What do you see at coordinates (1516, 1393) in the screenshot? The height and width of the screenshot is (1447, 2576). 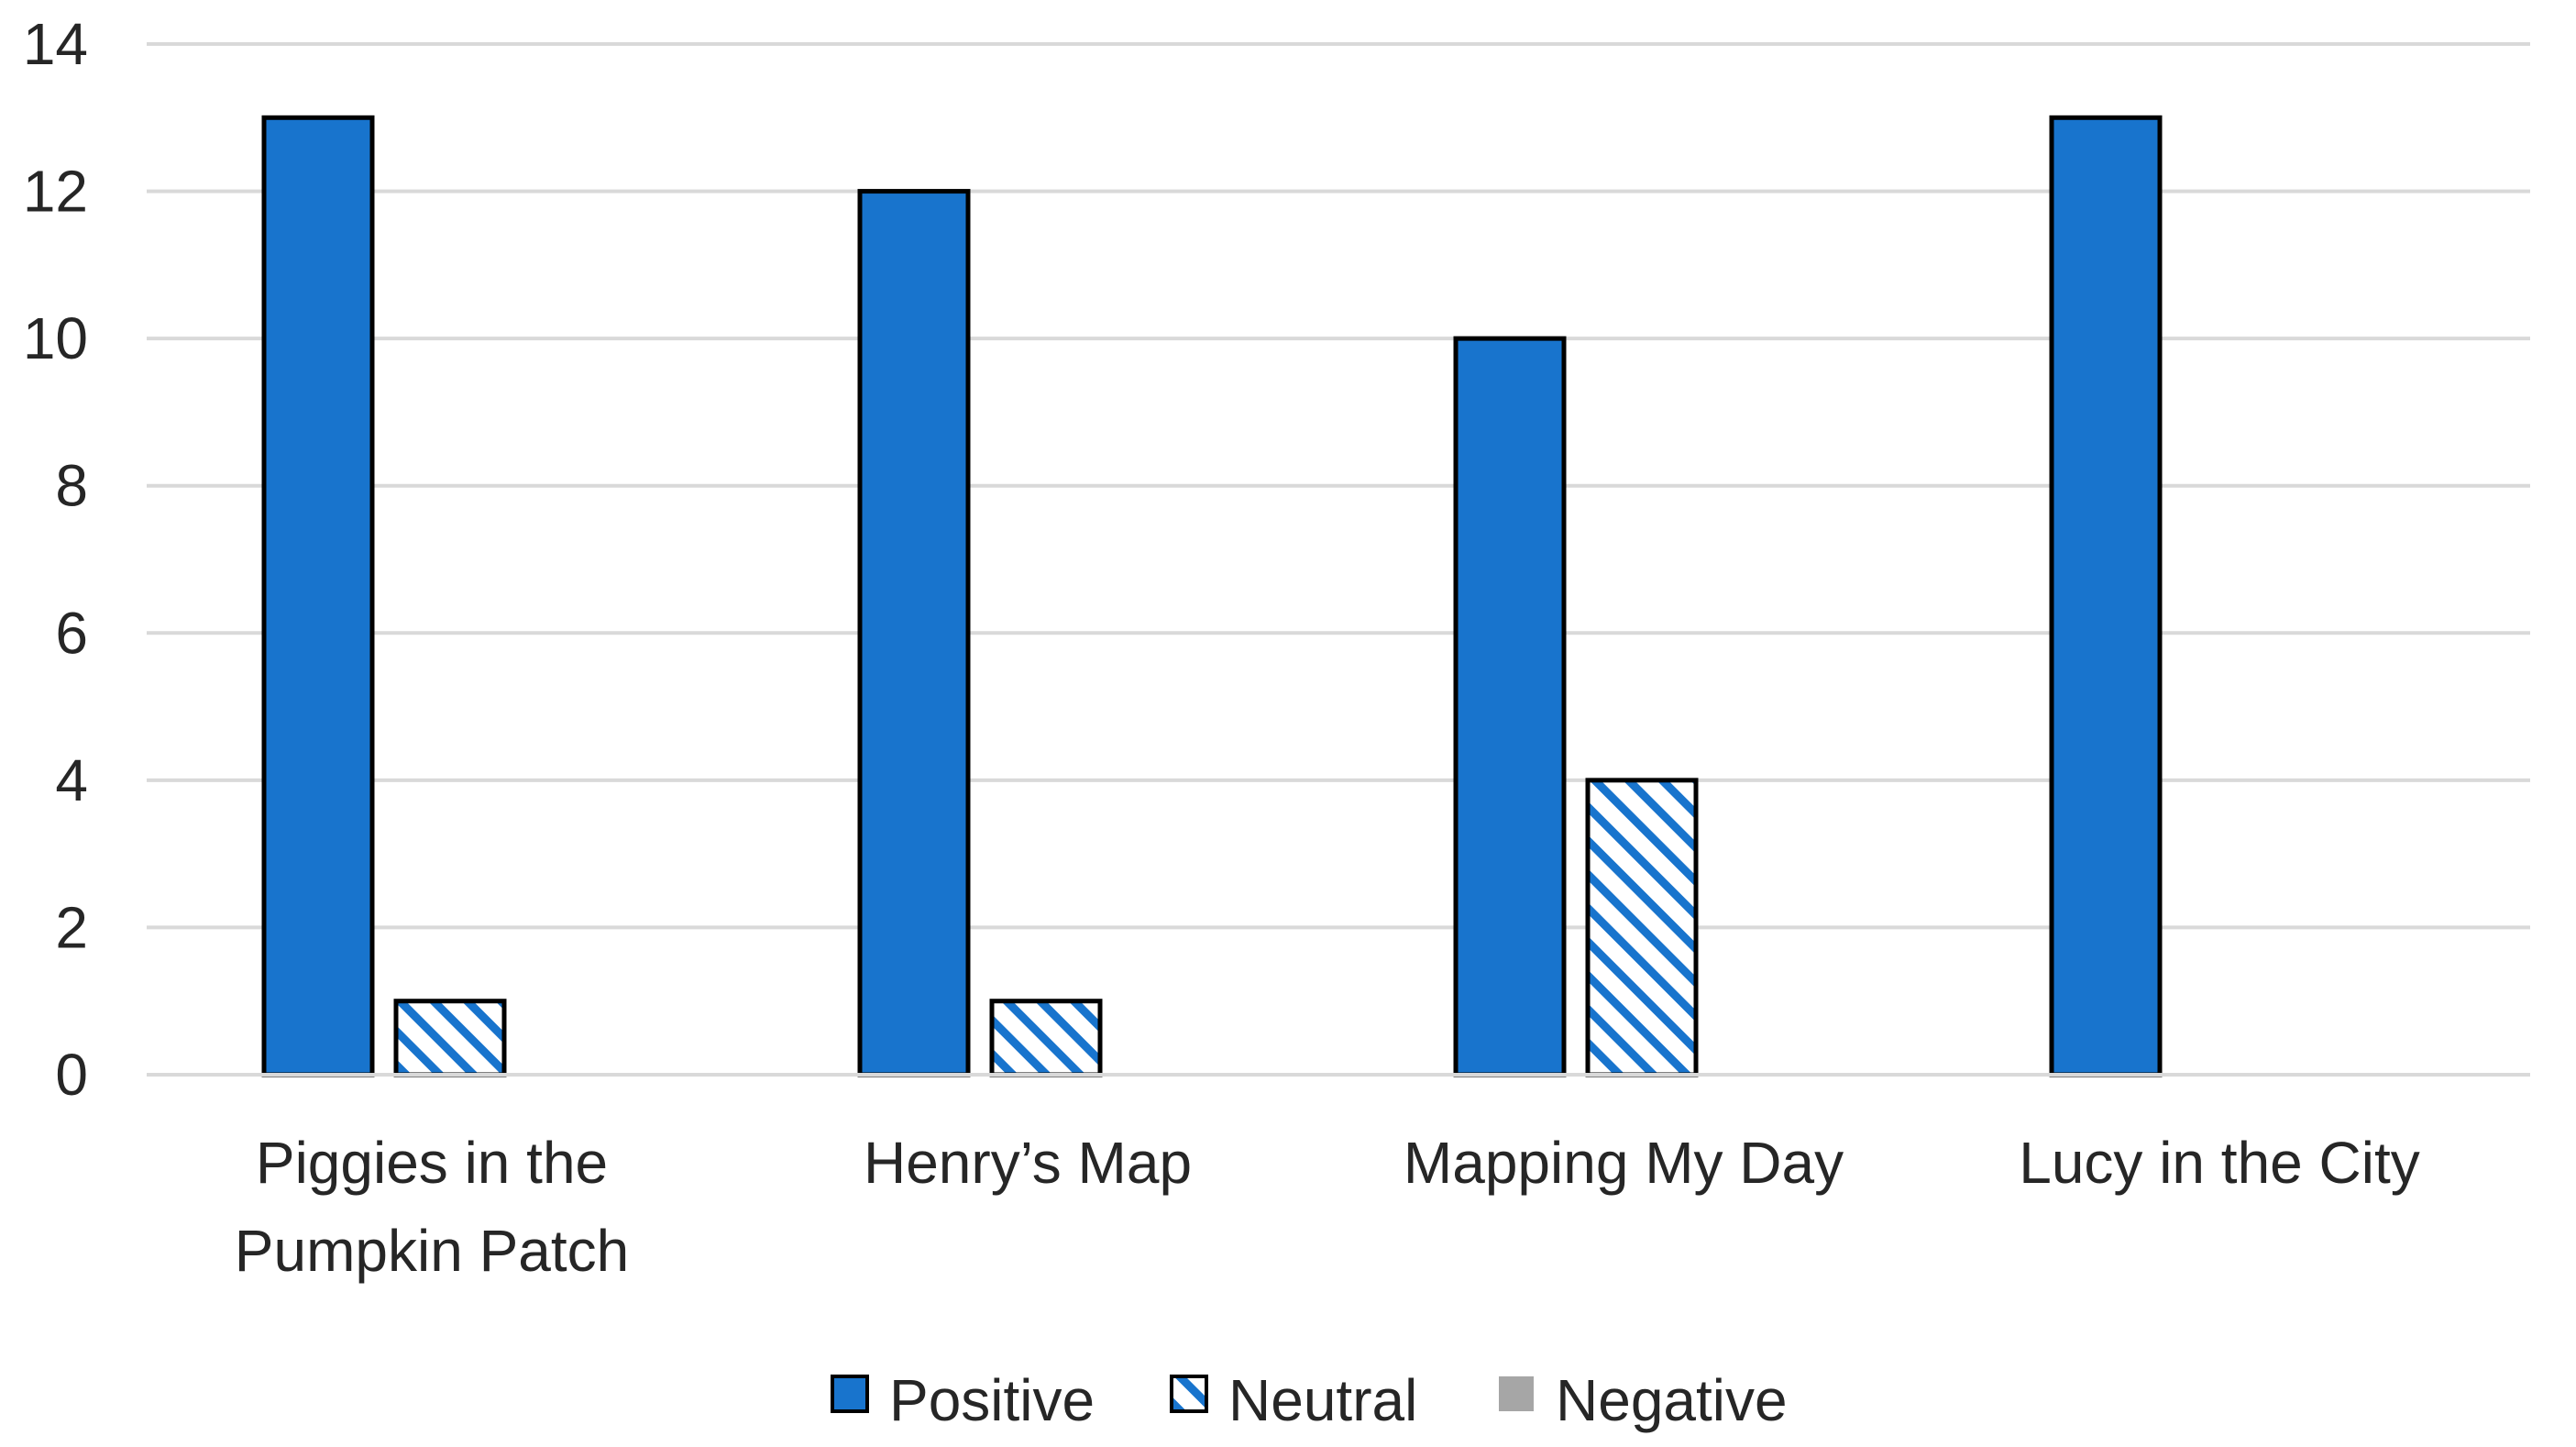 I see `legend-swatch-negative` at bounding box center [1516, 1393].